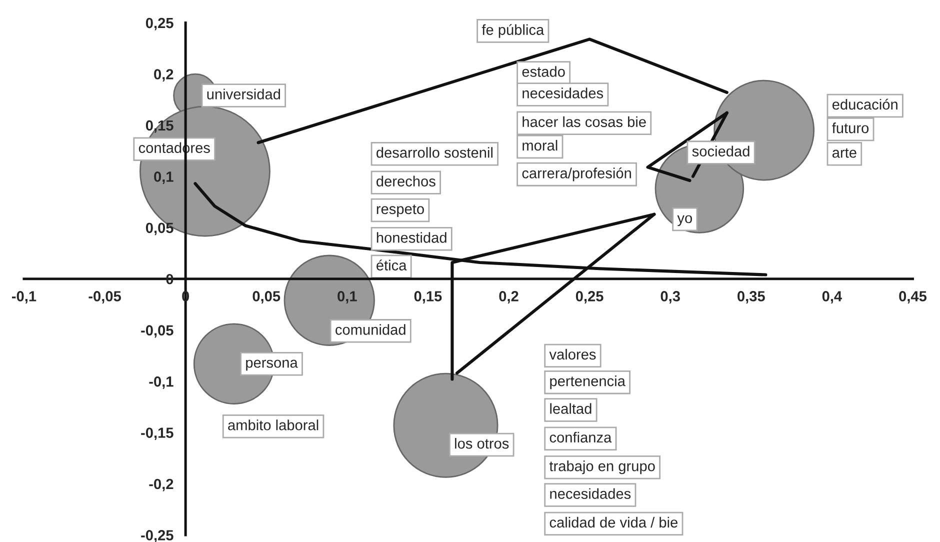 This screenshot has height=542, width=940. Describe the element at coordinates (170, 279) in the screenshot. I see `y-tick-label: 0` at that location.